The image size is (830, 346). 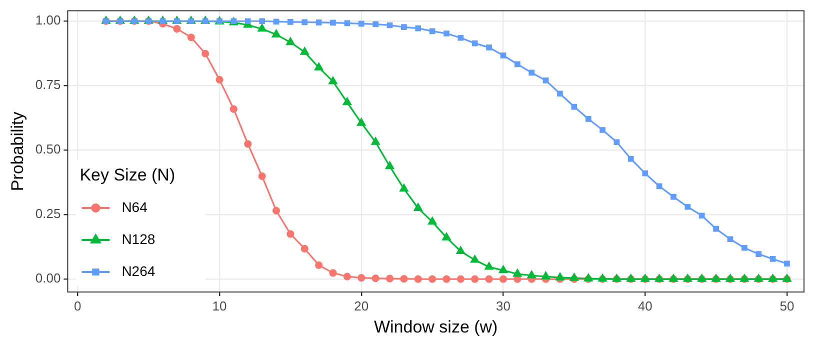 What do you see at coordinates (787, 306) in the screenshot?
I see `x-tick-label: 50` at bounding box center [787, 306].